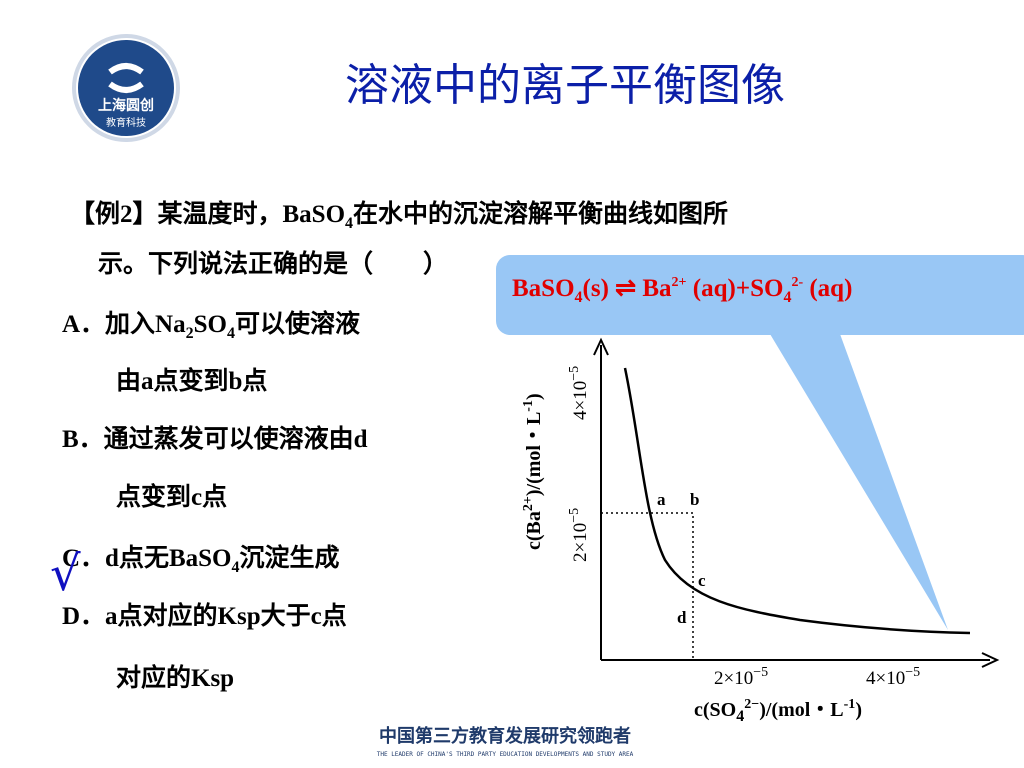  What do you see at coordinates (751, 704) in the screenshot?
I see `text-part: 2−` at bounding box center [751, 704].